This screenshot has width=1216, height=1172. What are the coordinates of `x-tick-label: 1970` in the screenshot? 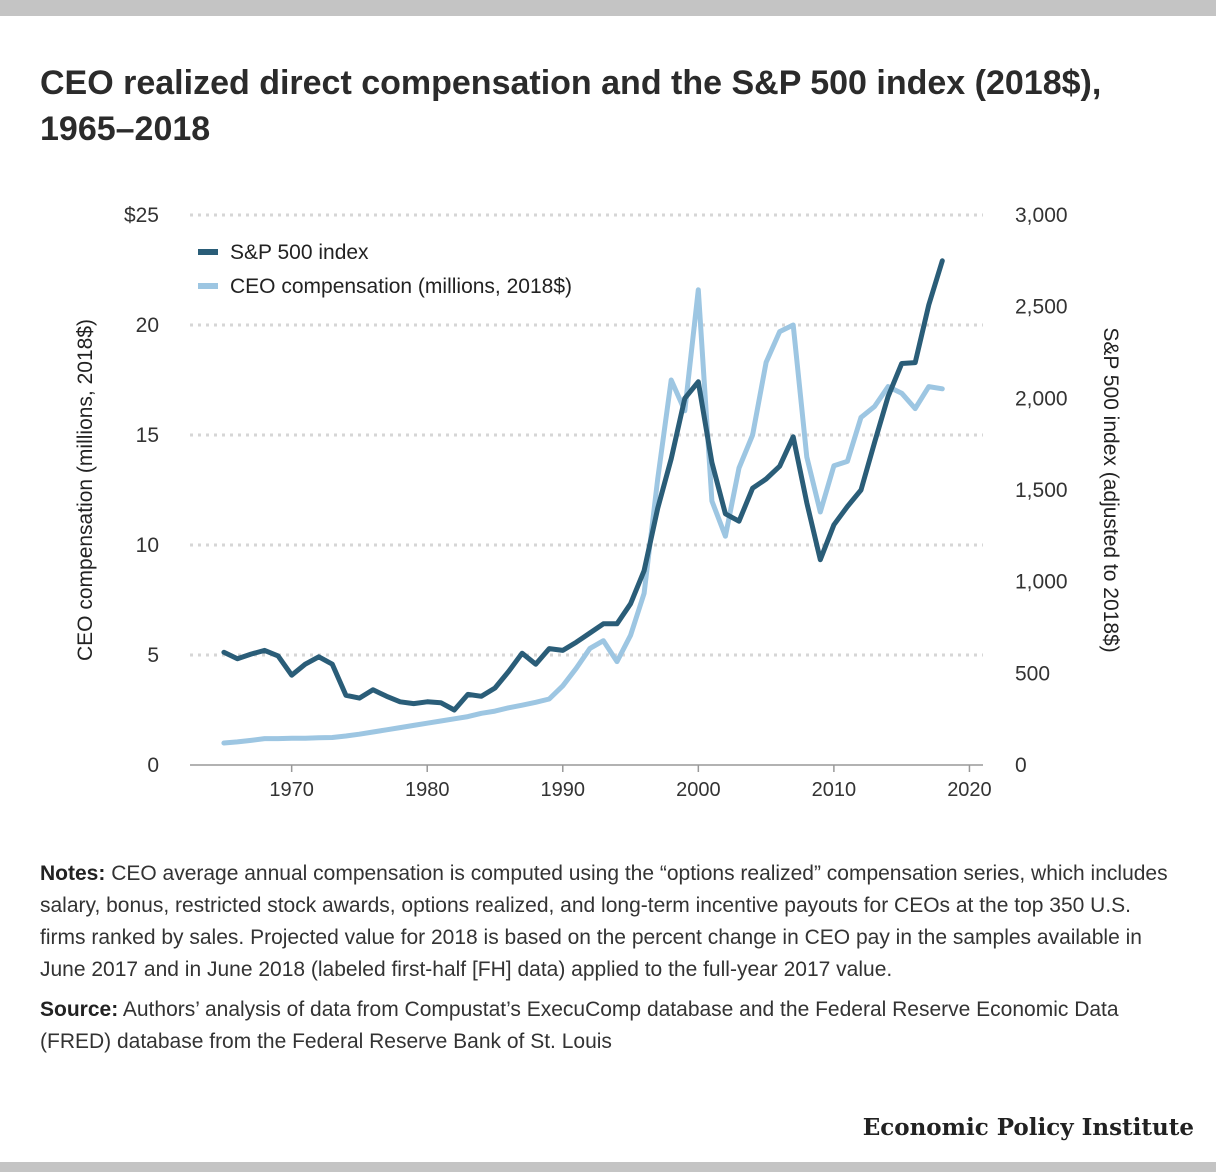 It's located at (291, 790).